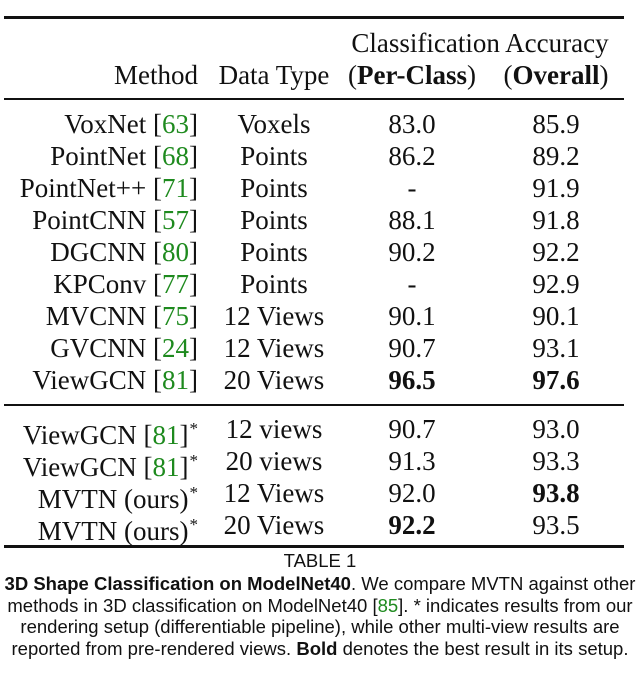 This screenshot has height=691, width=640. Describe the element at coordinates (556, 75) in the screenshot. I see `overall-header: (Overall)` at that location.